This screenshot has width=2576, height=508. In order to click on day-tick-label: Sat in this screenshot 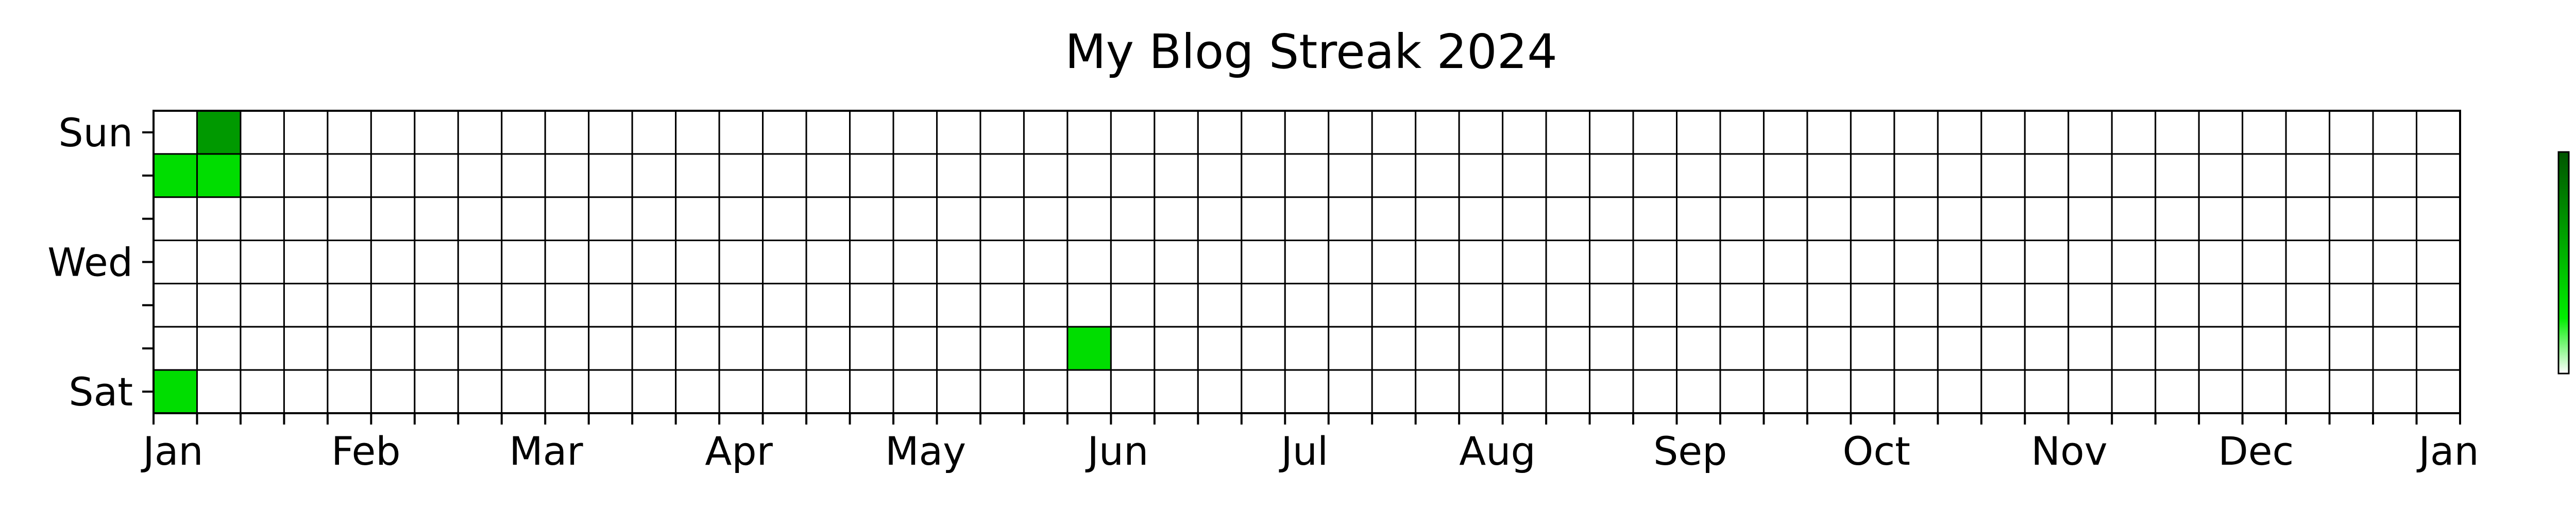, I will do `click(101, 392)`.